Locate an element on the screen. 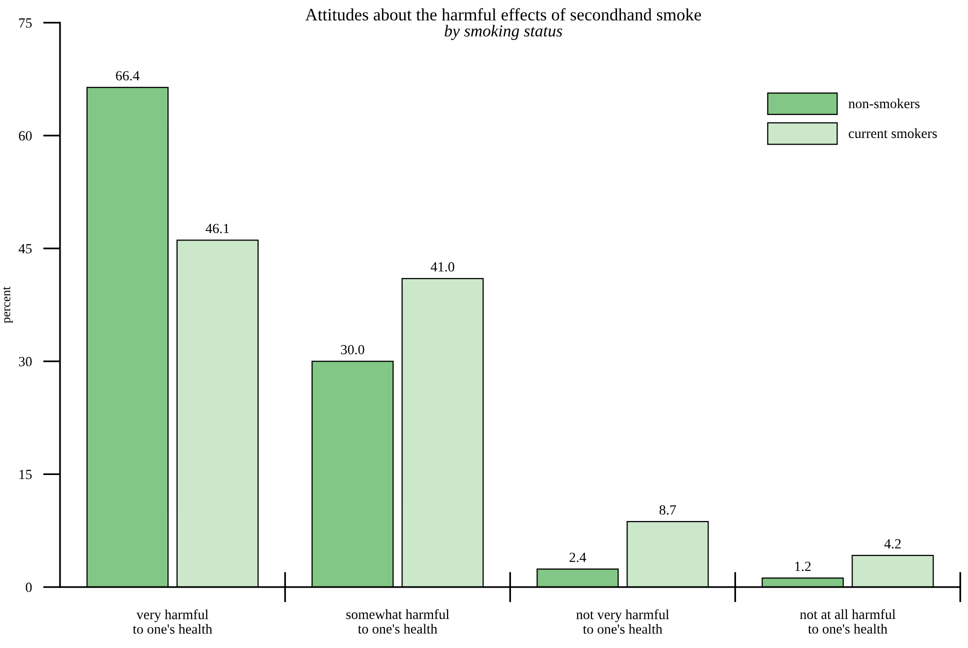 Image resolution: width=968 pixels, height=648 pixels. data-label: 46.1 is located at coordinates (217, 229).